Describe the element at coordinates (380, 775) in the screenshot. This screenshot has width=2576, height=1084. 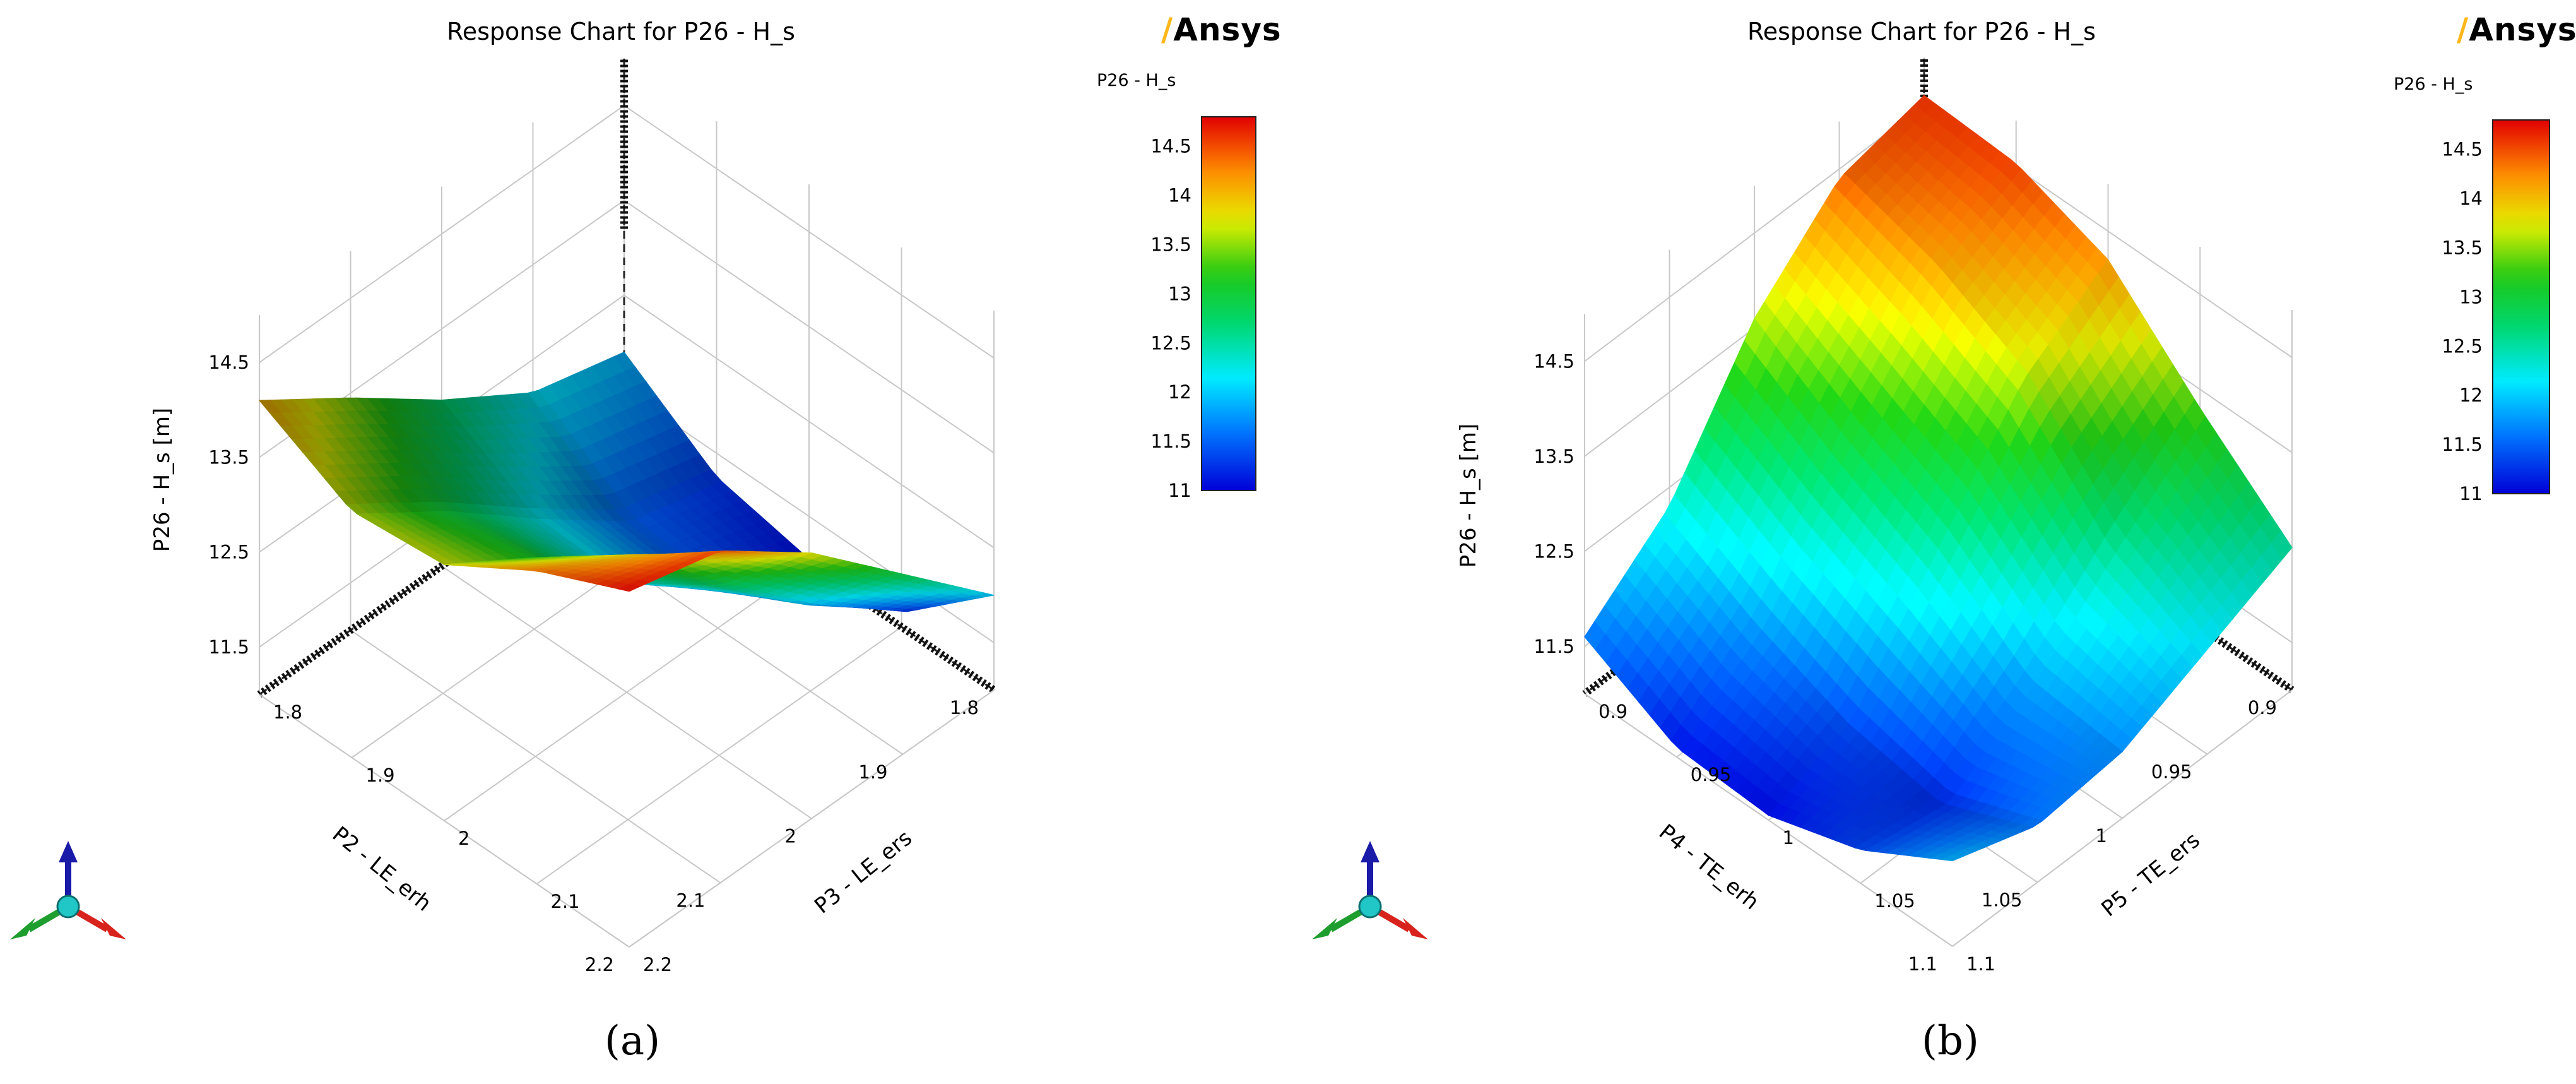
I see `y-tick-label: 1.9` at that location.